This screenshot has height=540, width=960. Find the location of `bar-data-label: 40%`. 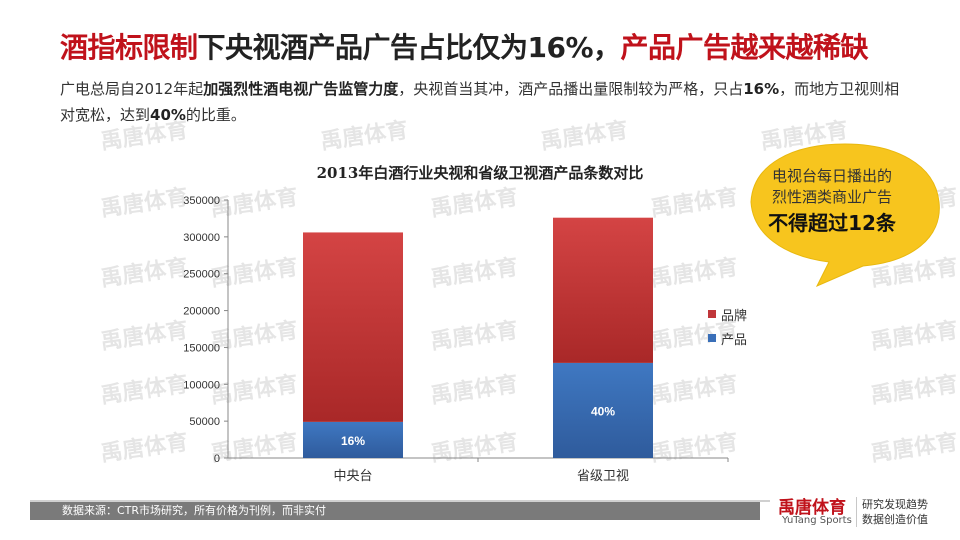

bar-data-label: 40% is located at coordinates (603, 411).